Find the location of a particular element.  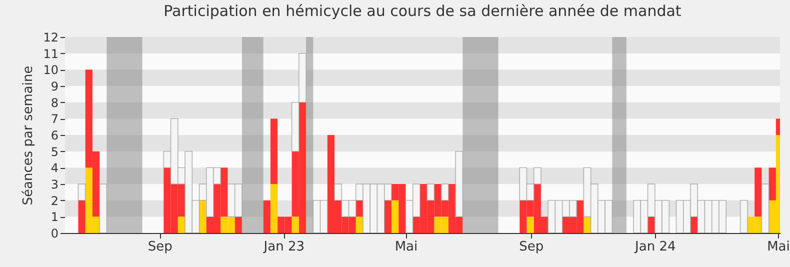

y-tick-label: 12 is located at coordinates (50, 37).